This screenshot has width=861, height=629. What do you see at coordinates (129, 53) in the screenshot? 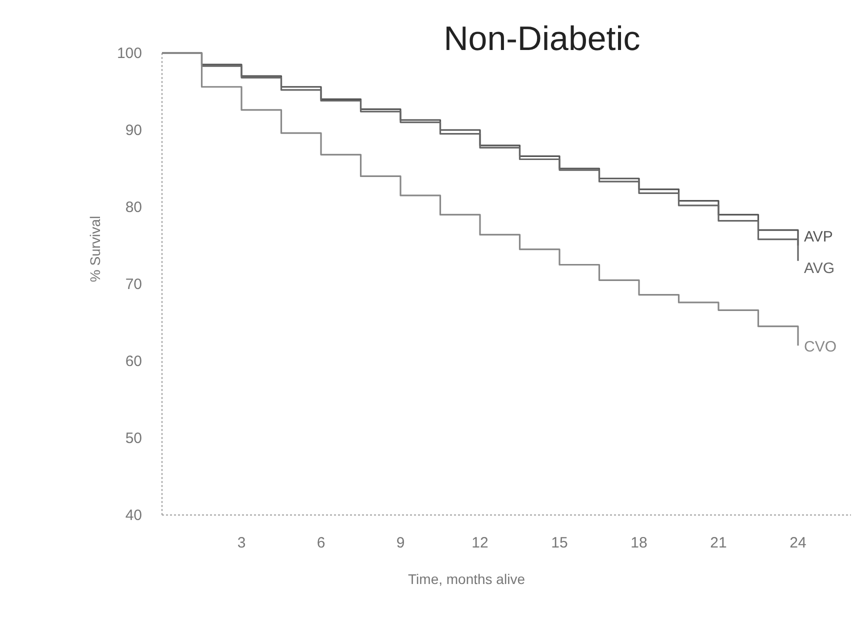
I see `y-tick-label: 100` at bounding box center [129, 53].